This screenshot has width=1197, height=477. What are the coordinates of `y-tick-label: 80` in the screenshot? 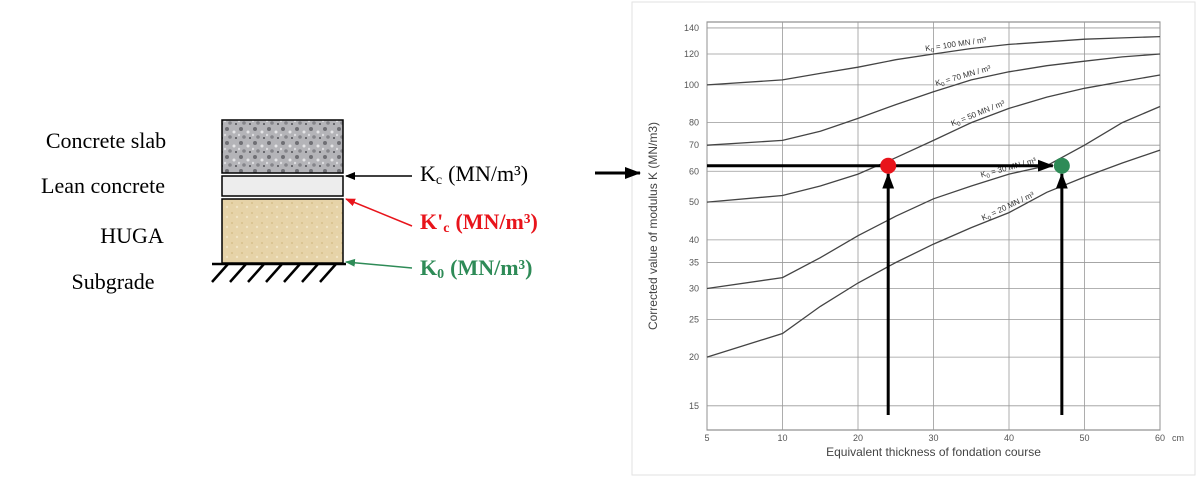 It's located at (694, 123).